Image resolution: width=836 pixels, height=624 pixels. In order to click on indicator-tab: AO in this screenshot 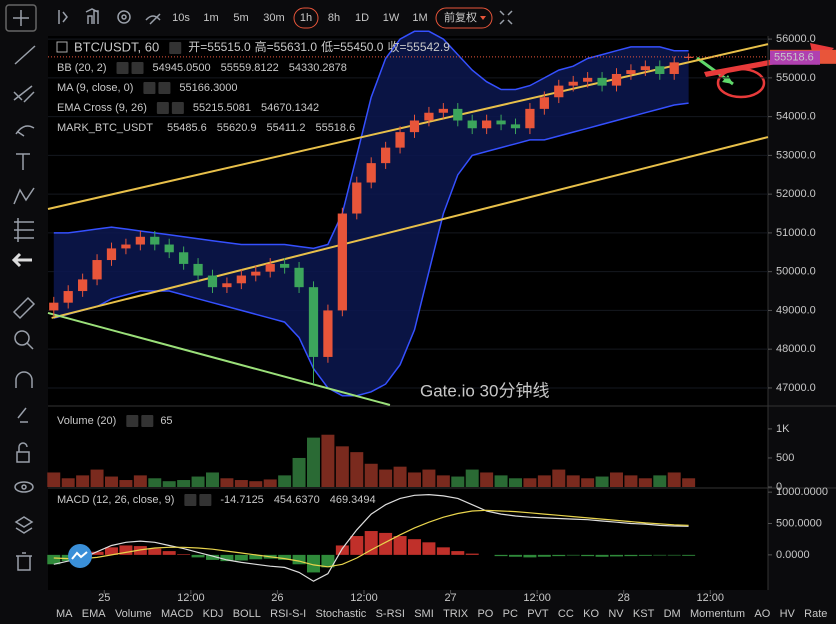, I will do `click(762, 614)`.